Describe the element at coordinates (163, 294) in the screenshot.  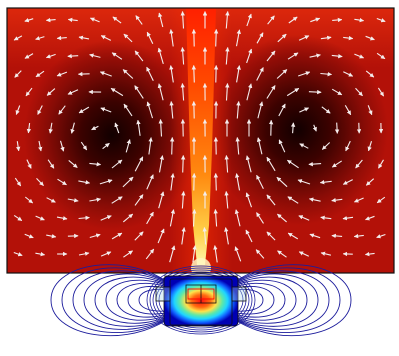
I see `left-pad` at that location.